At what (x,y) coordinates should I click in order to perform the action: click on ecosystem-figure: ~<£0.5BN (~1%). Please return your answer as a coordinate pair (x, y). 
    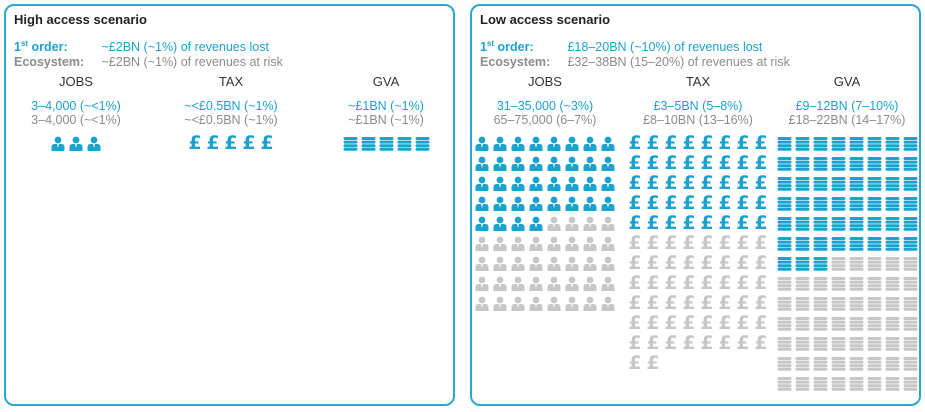
    Looking at the image, I should click on (231, 120).